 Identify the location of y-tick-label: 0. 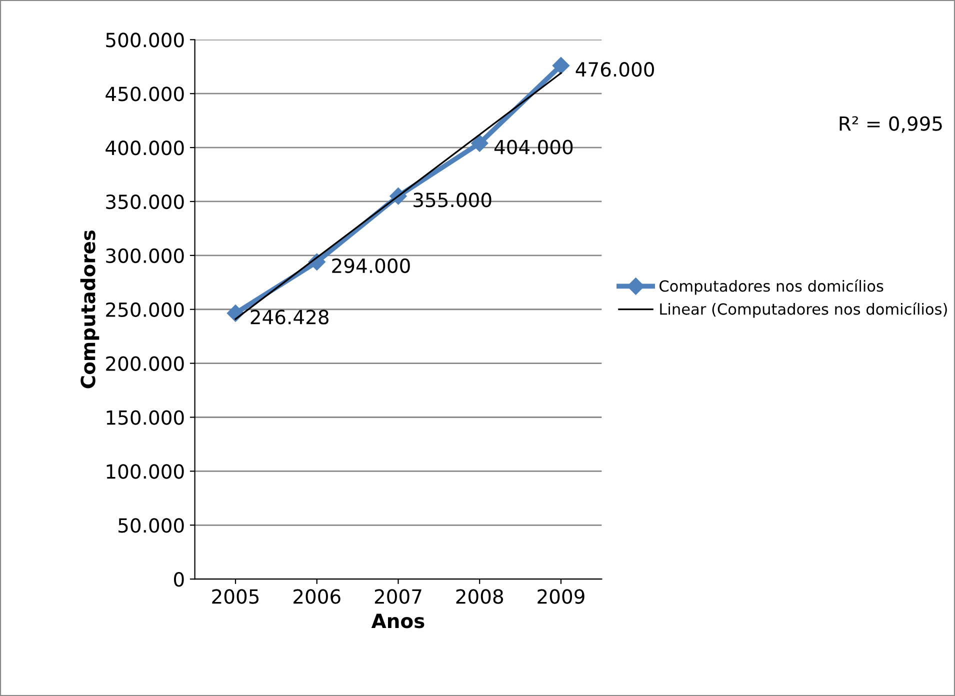
(179, 579).